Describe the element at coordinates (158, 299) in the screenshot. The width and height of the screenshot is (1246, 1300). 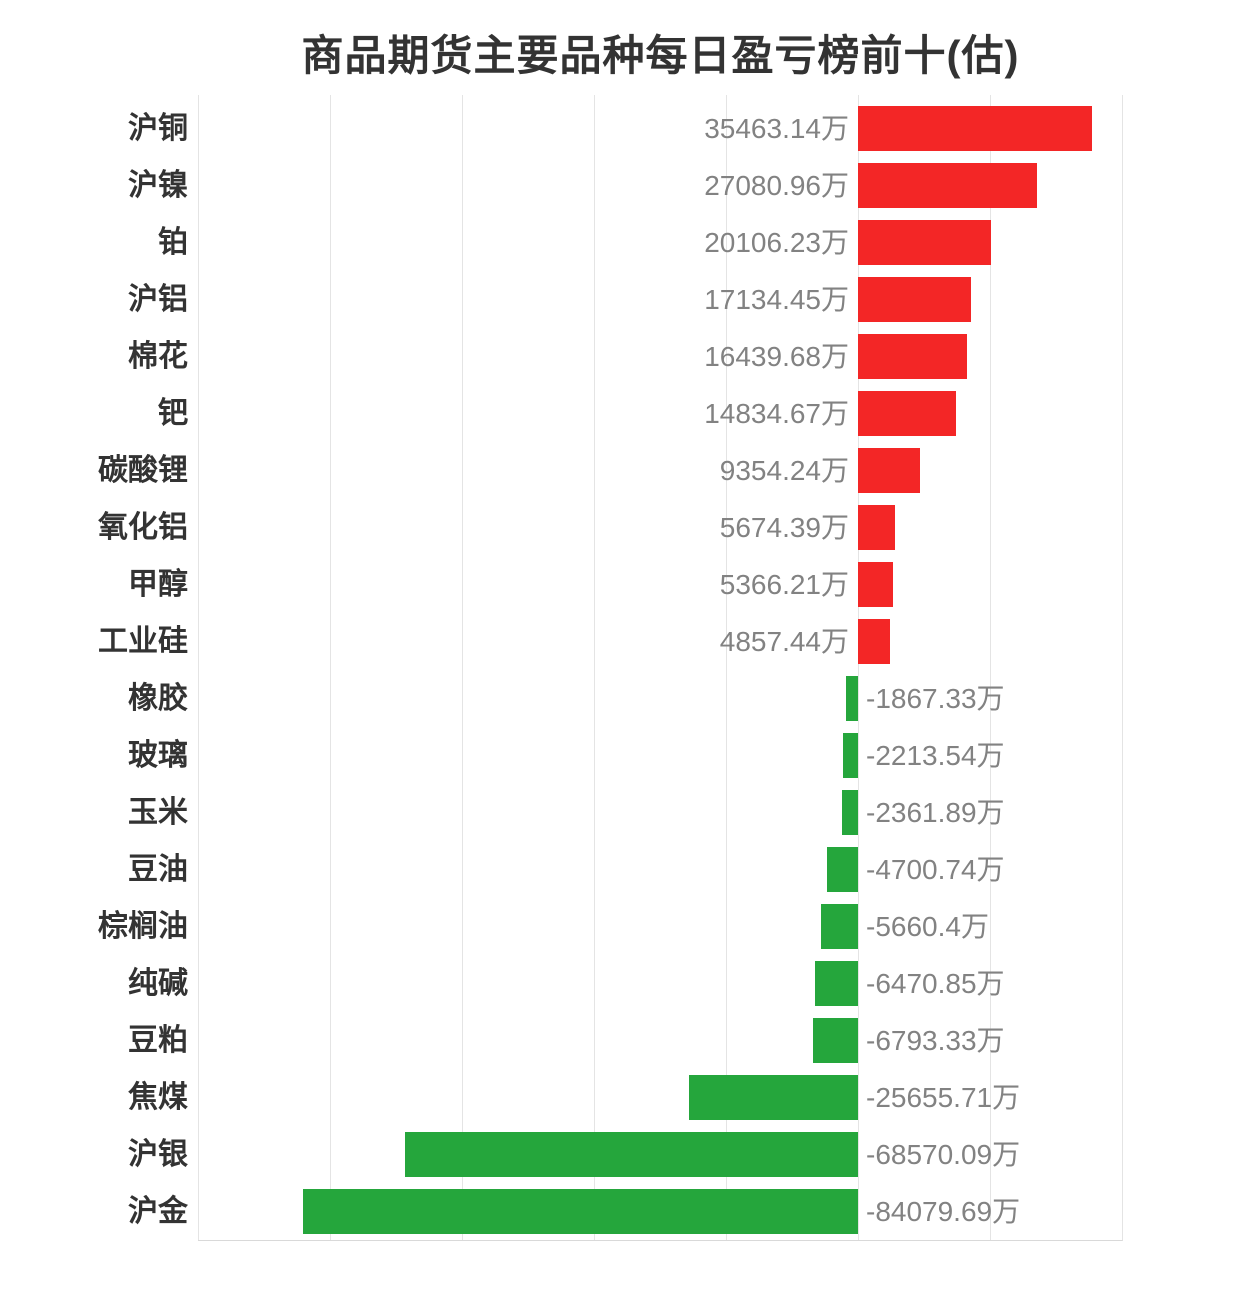
I see `category-label: 沪铝` at that location.